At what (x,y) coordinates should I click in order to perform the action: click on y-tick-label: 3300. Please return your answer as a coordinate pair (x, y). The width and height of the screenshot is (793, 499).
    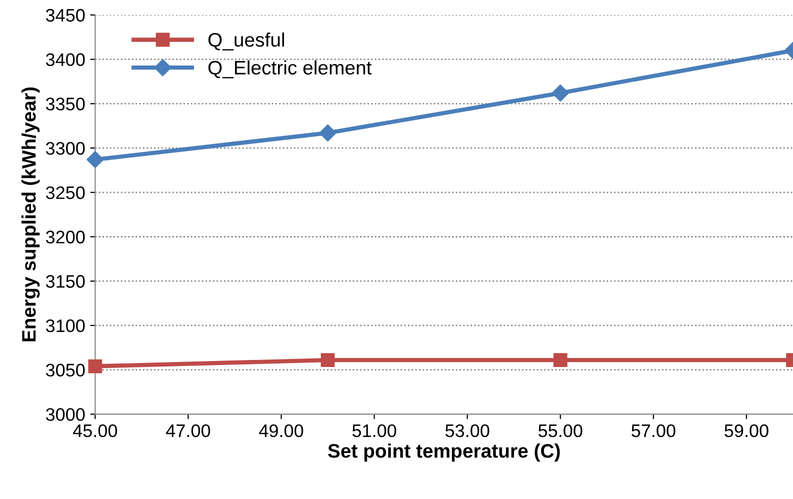
    Looking at the image, I should click on (65, 148).